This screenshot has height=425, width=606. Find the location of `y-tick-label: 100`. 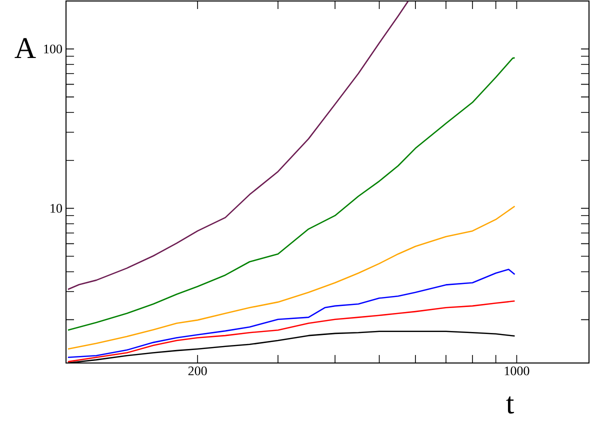

y-tick-label: 100 is located at coordinates (53, 49).